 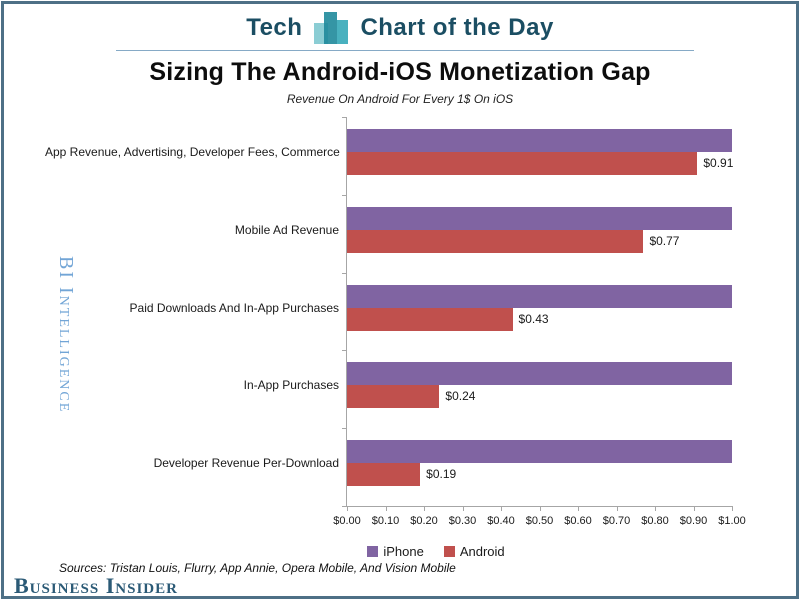 What do you see at coordinates (96, 585) in the screenshot?
I see `business-insider-logo: Business Insider` at bounding box center [96, 585].